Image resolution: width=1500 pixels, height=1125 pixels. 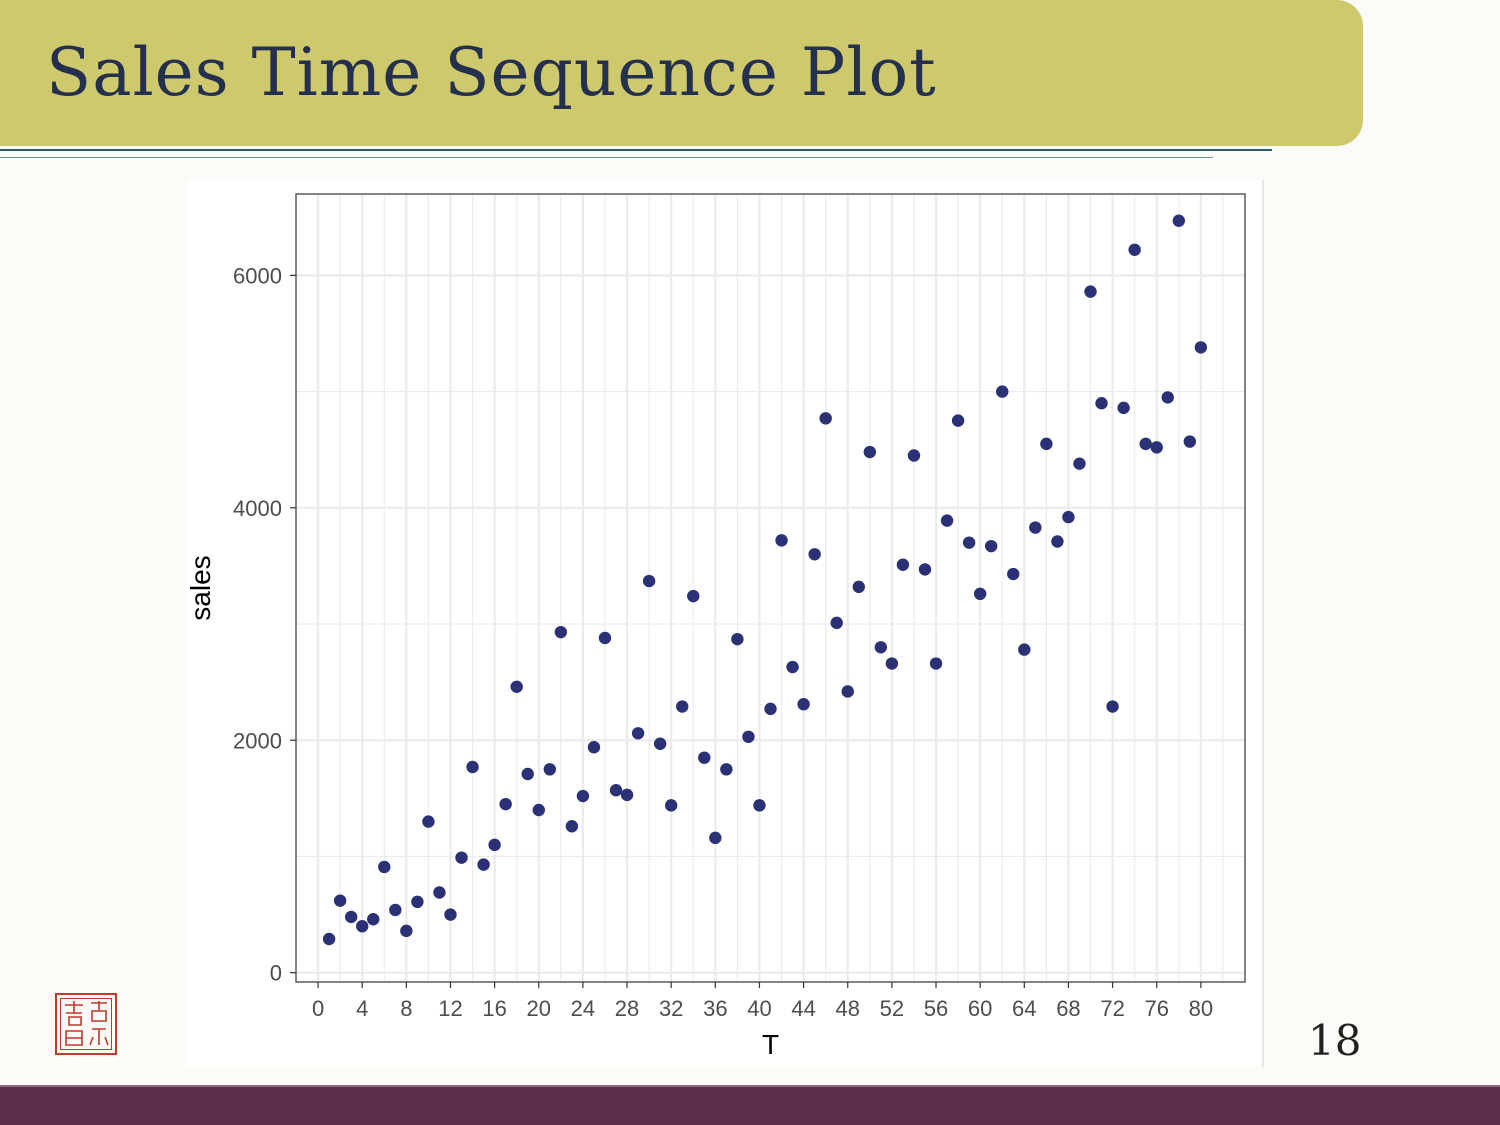 I want to click on x-tick-label: 4, so click(x=362, y=1008).